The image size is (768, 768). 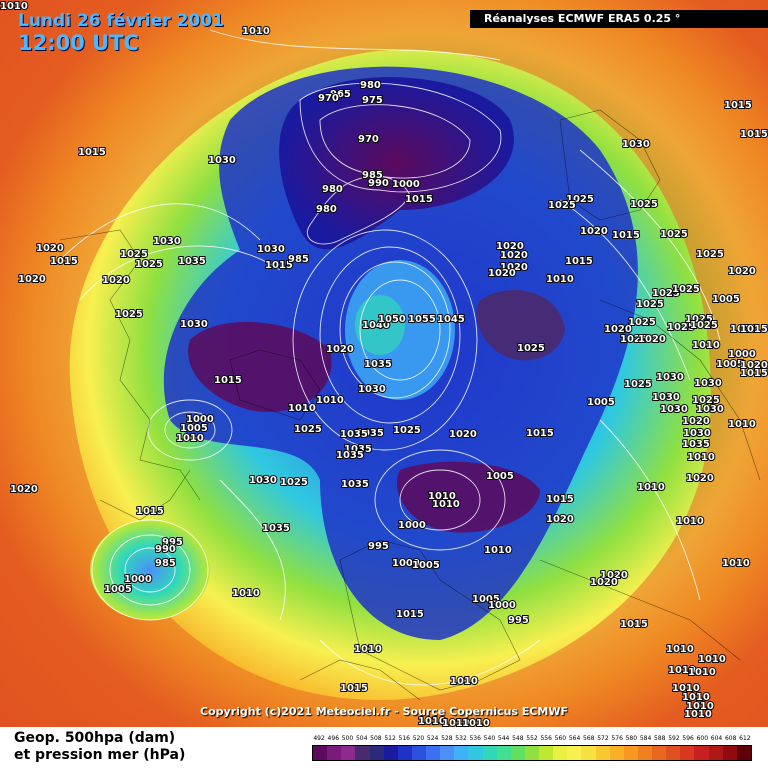 What do you see at coordinates (451, 319) in the screenshot?
I see `pressure-label: 1045` at bounding box center [451, 319].